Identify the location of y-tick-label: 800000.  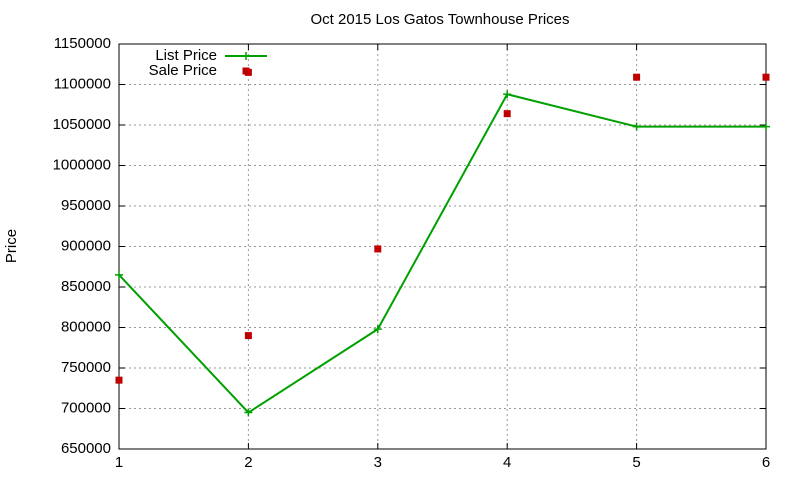
(86, 326).